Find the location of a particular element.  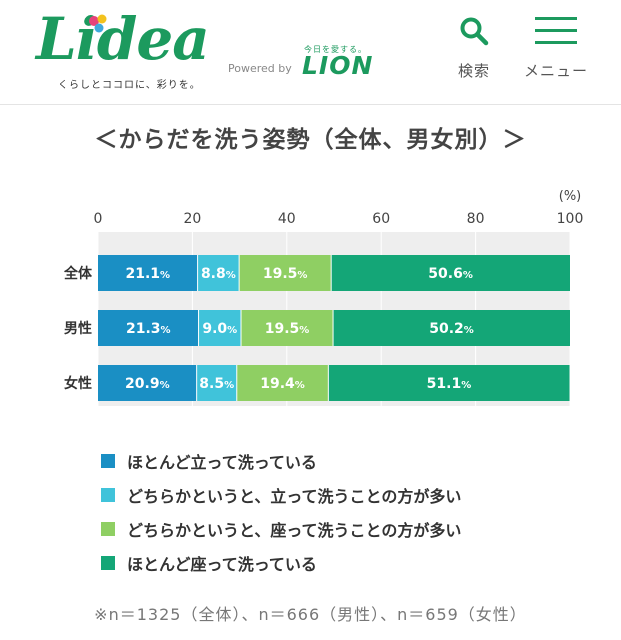

menu-label: メニュー is located at coordinates (555, 71).